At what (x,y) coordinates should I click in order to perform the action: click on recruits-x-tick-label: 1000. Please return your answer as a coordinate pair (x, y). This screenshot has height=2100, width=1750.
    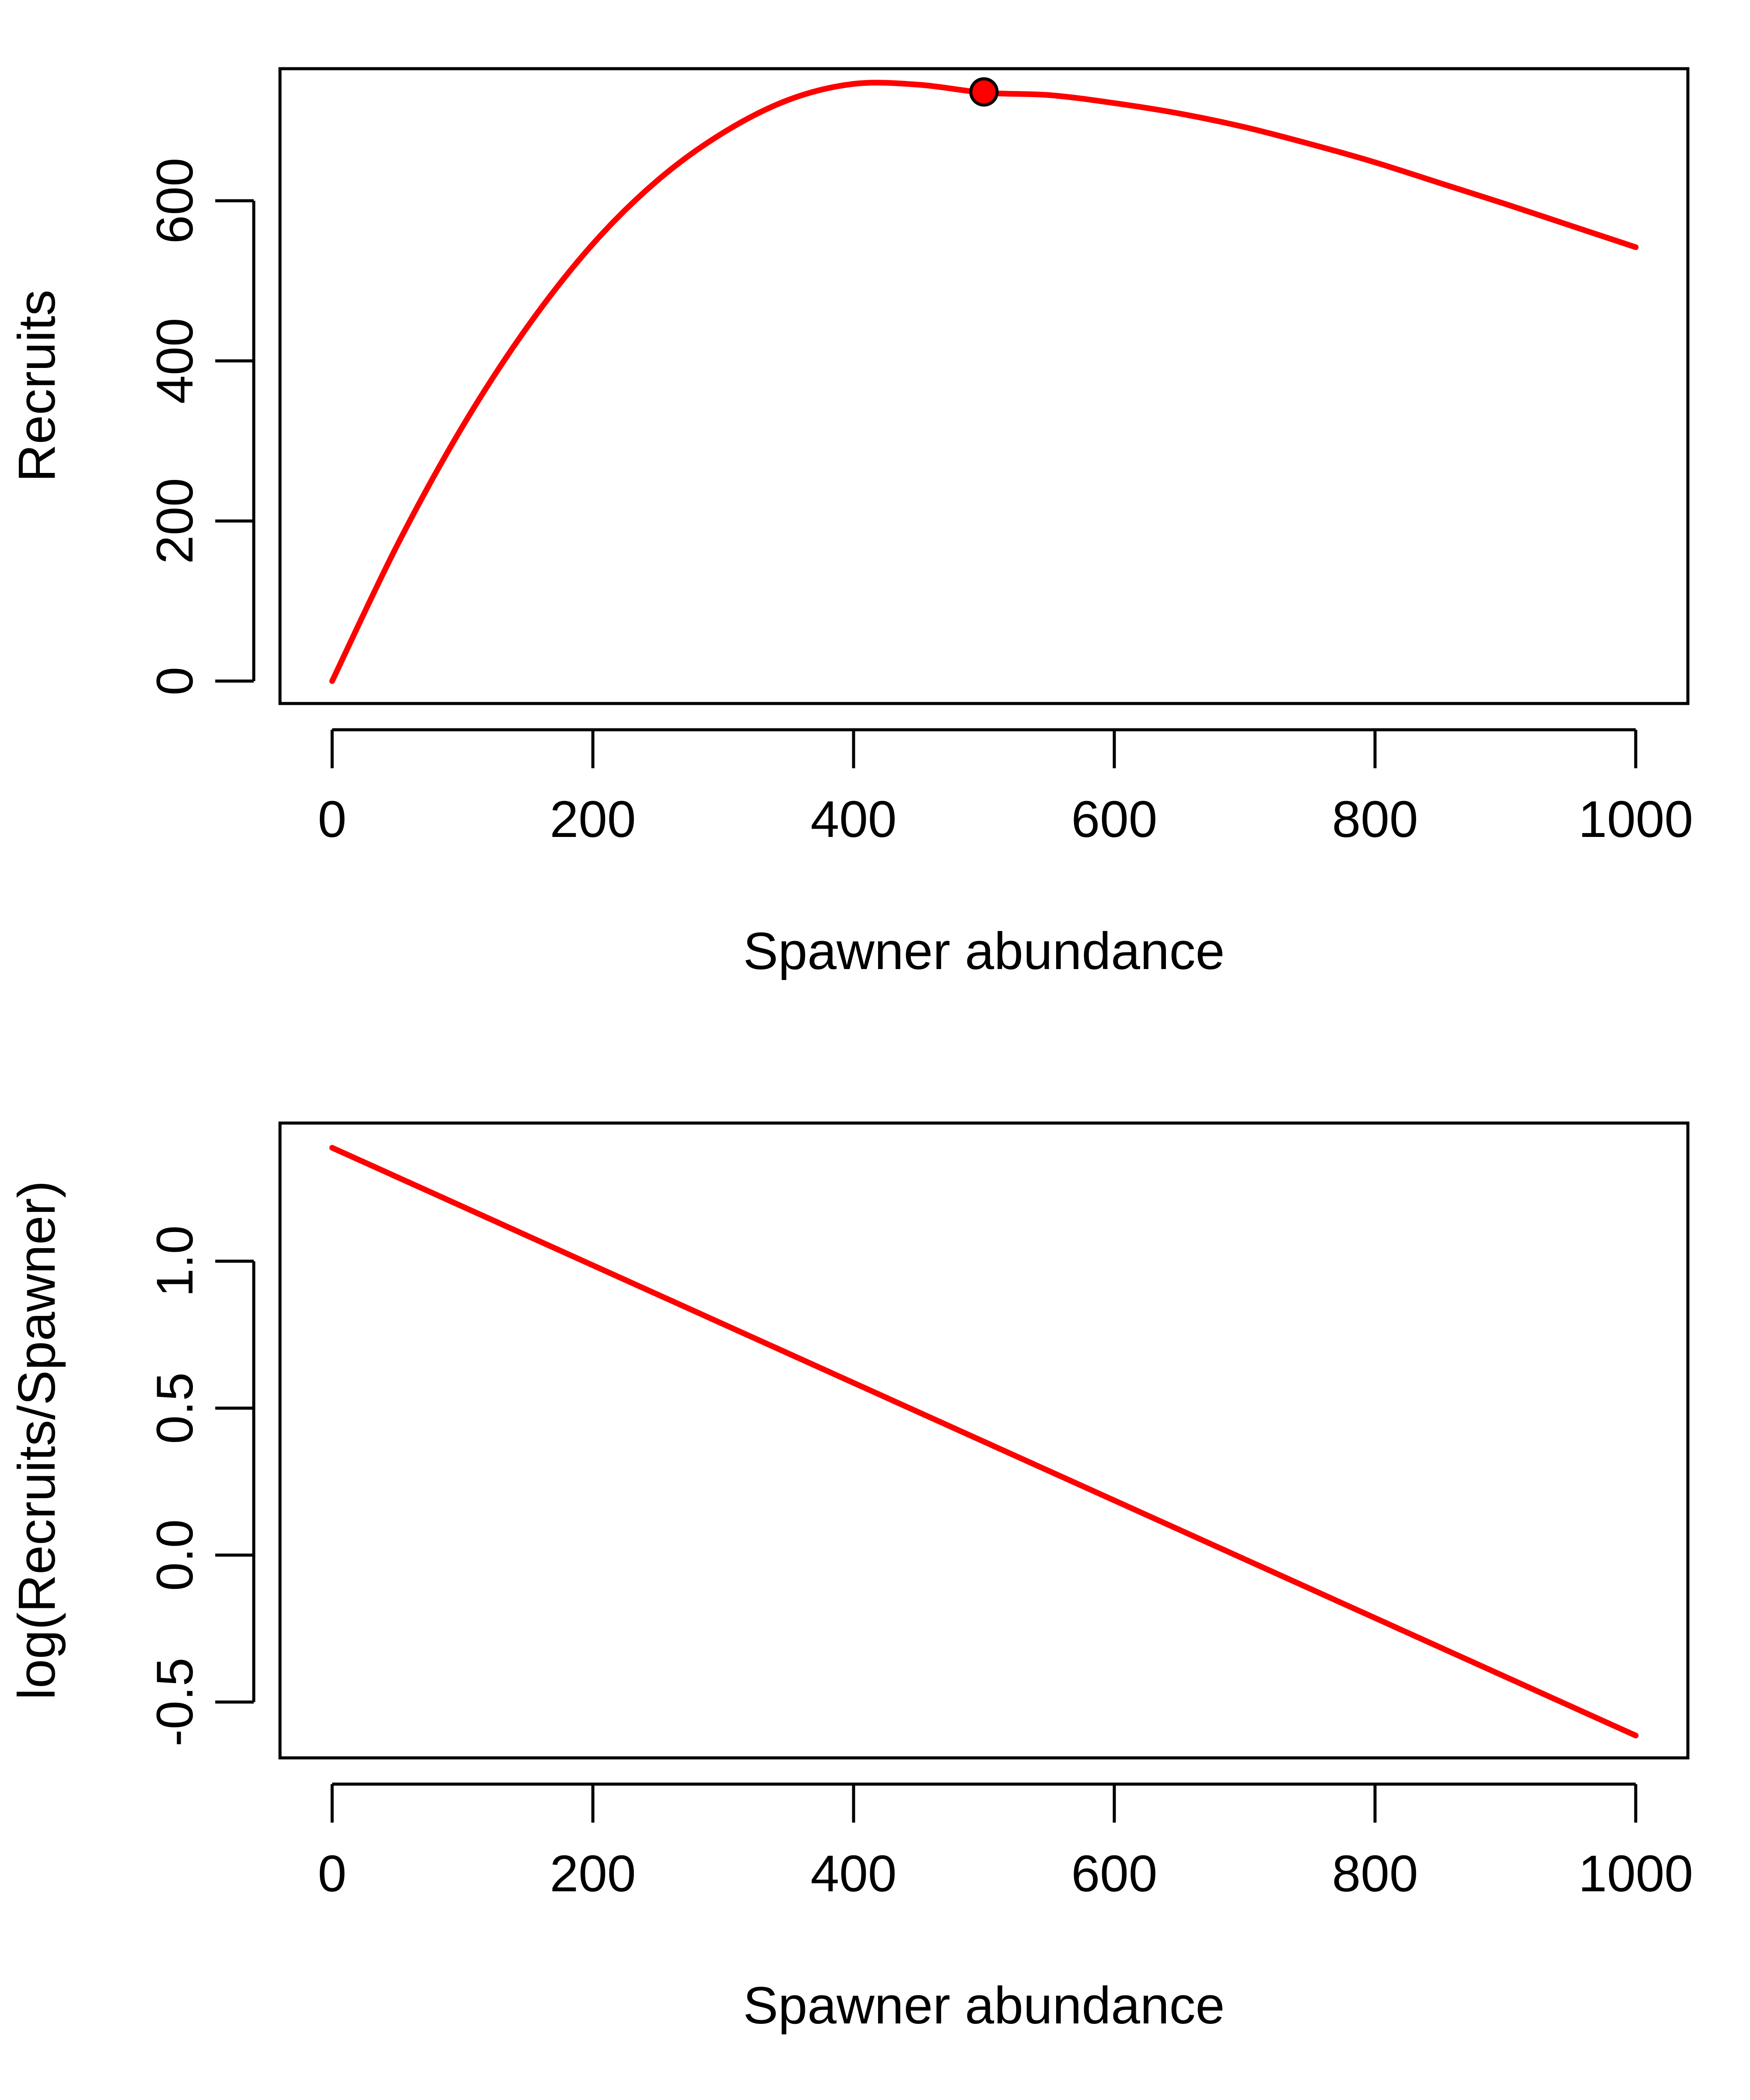
    Looking at the image, I should click on (1636, 819).